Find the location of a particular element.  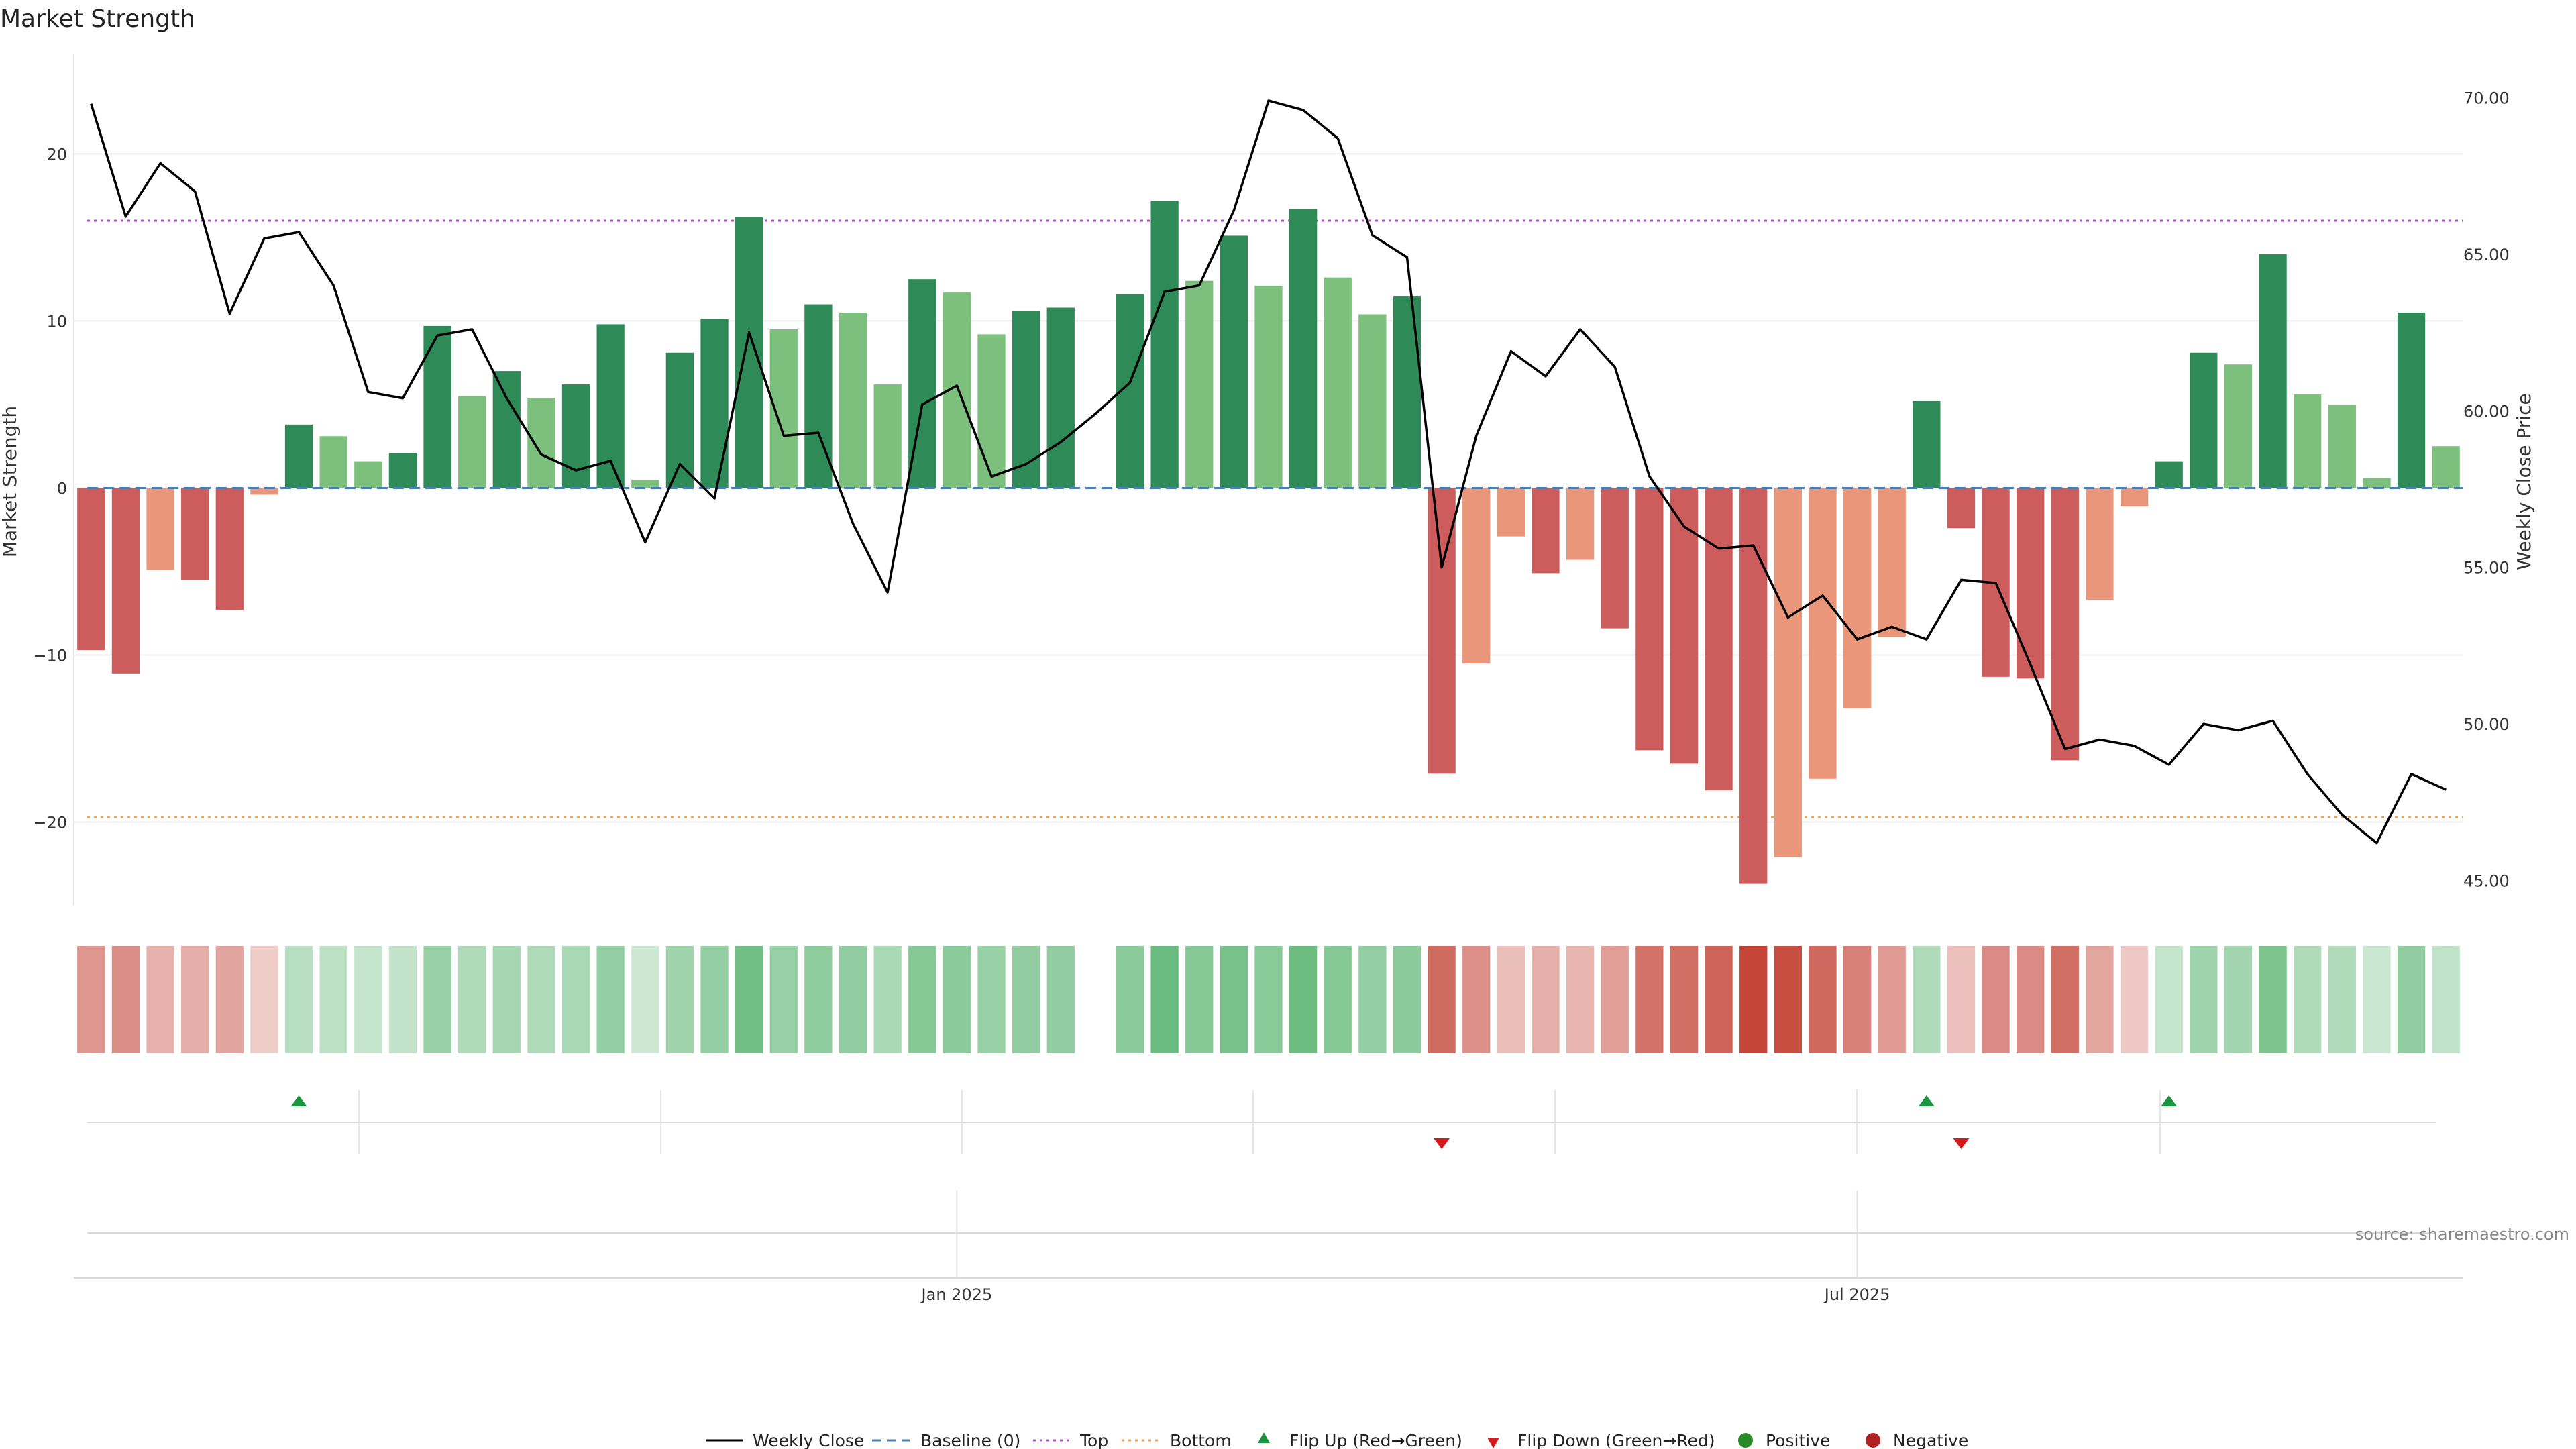

right-y-axis: 45.00 50.00 55.00 60.00 65.00 70.00 is located at coordinates (2486, 489).